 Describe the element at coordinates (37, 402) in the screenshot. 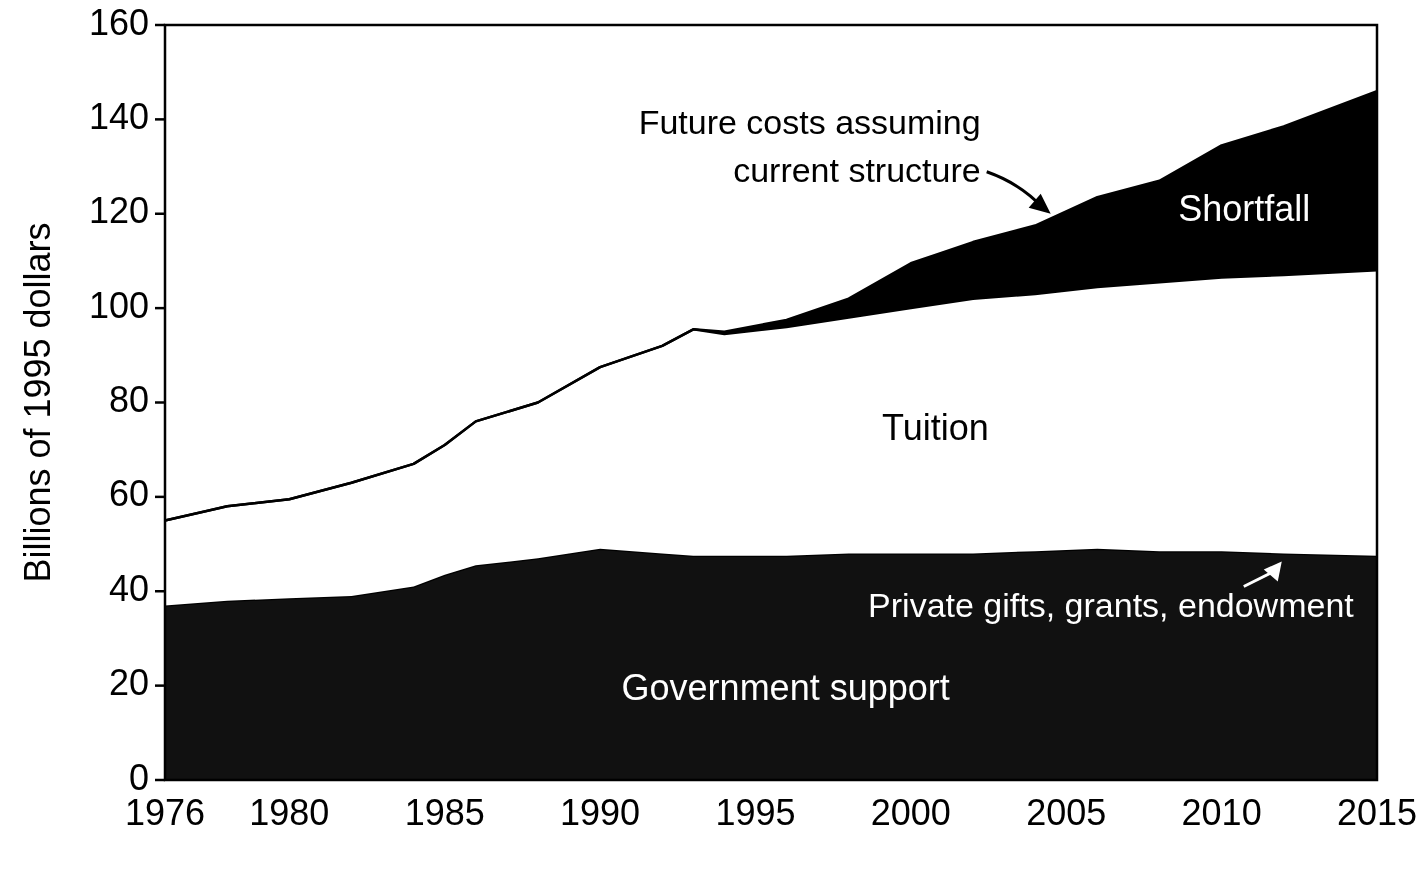

I see `y-axis-title: Billions of 1995 dollars` at that location.